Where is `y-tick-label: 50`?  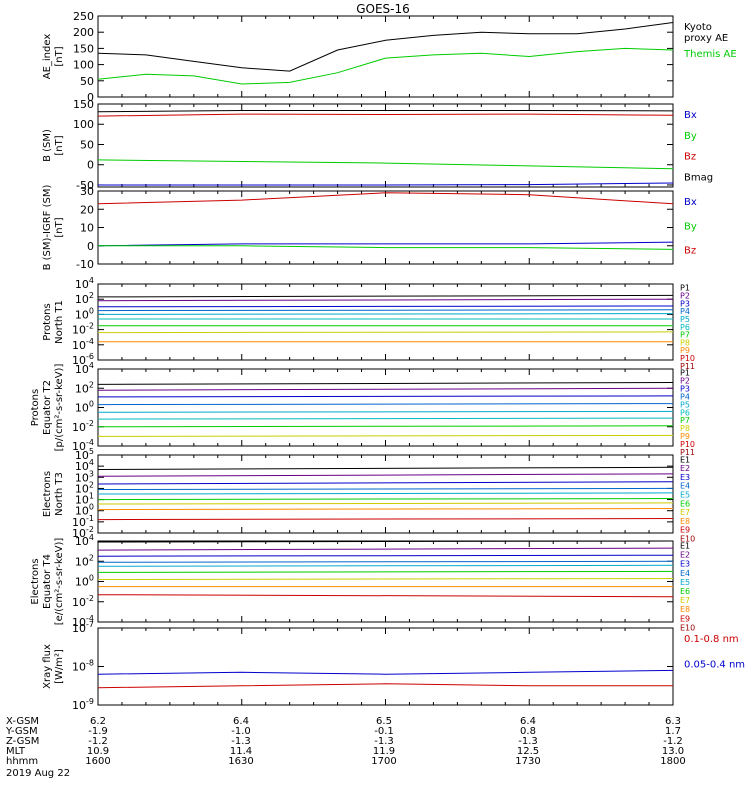
y-tick-label: 50 is located at coordinates (87, 81).